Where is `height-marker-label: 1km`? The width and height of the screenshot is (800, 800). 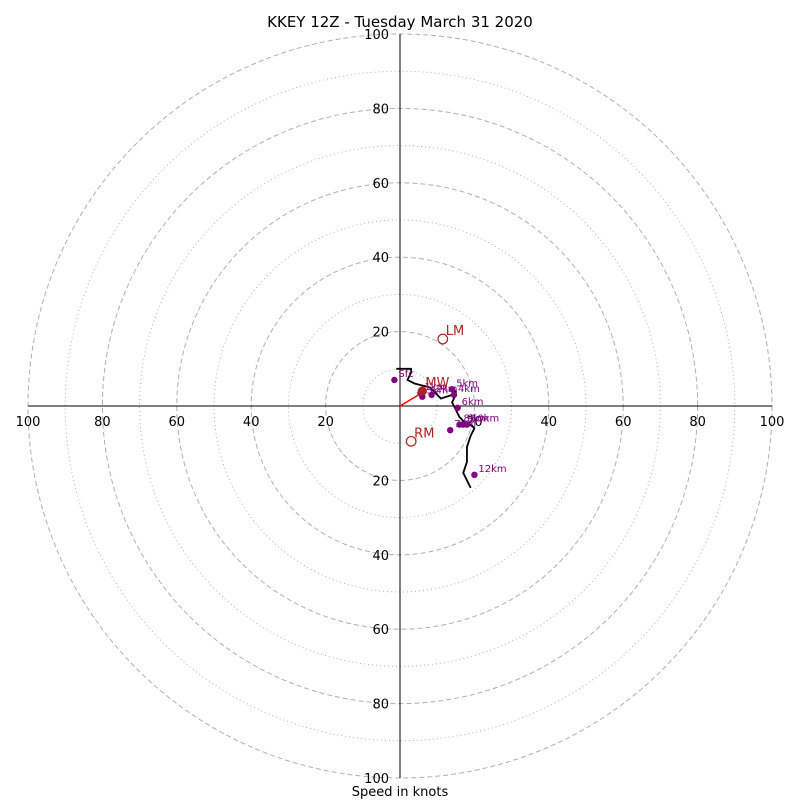
height-marker-label: 1km is located at coordinates (435, 387).